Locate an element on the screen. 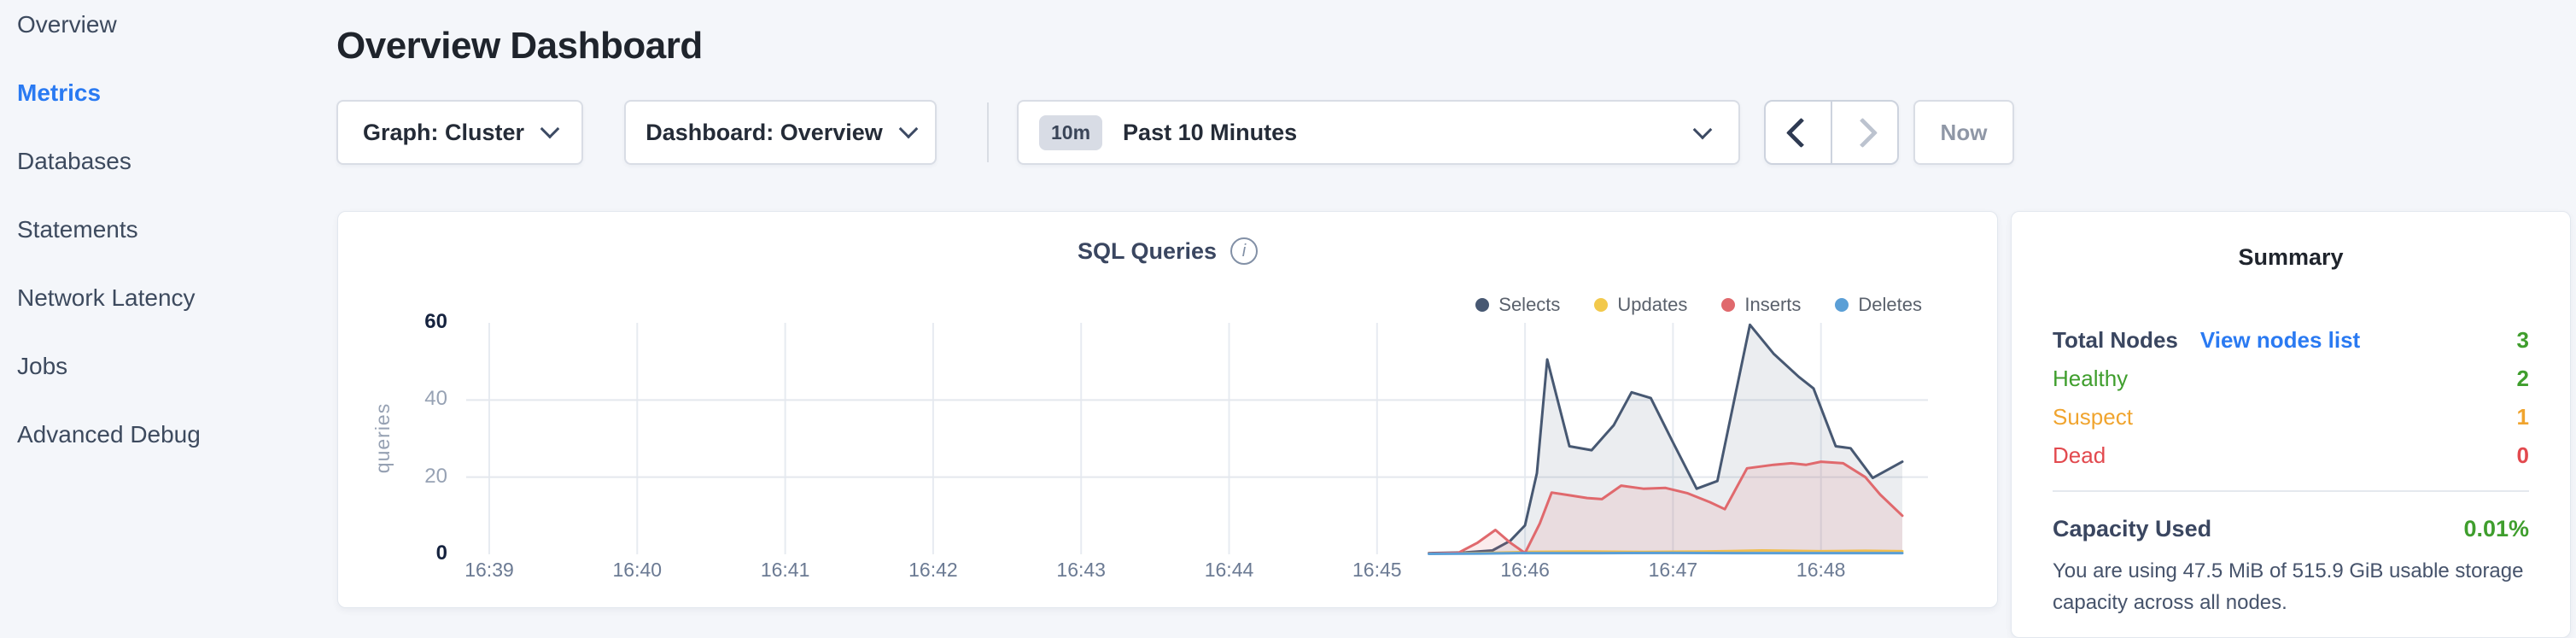 The image size is (2576, 638). graph-dropdown-label: Graph: Cluster is located at coordinates (444, 132).